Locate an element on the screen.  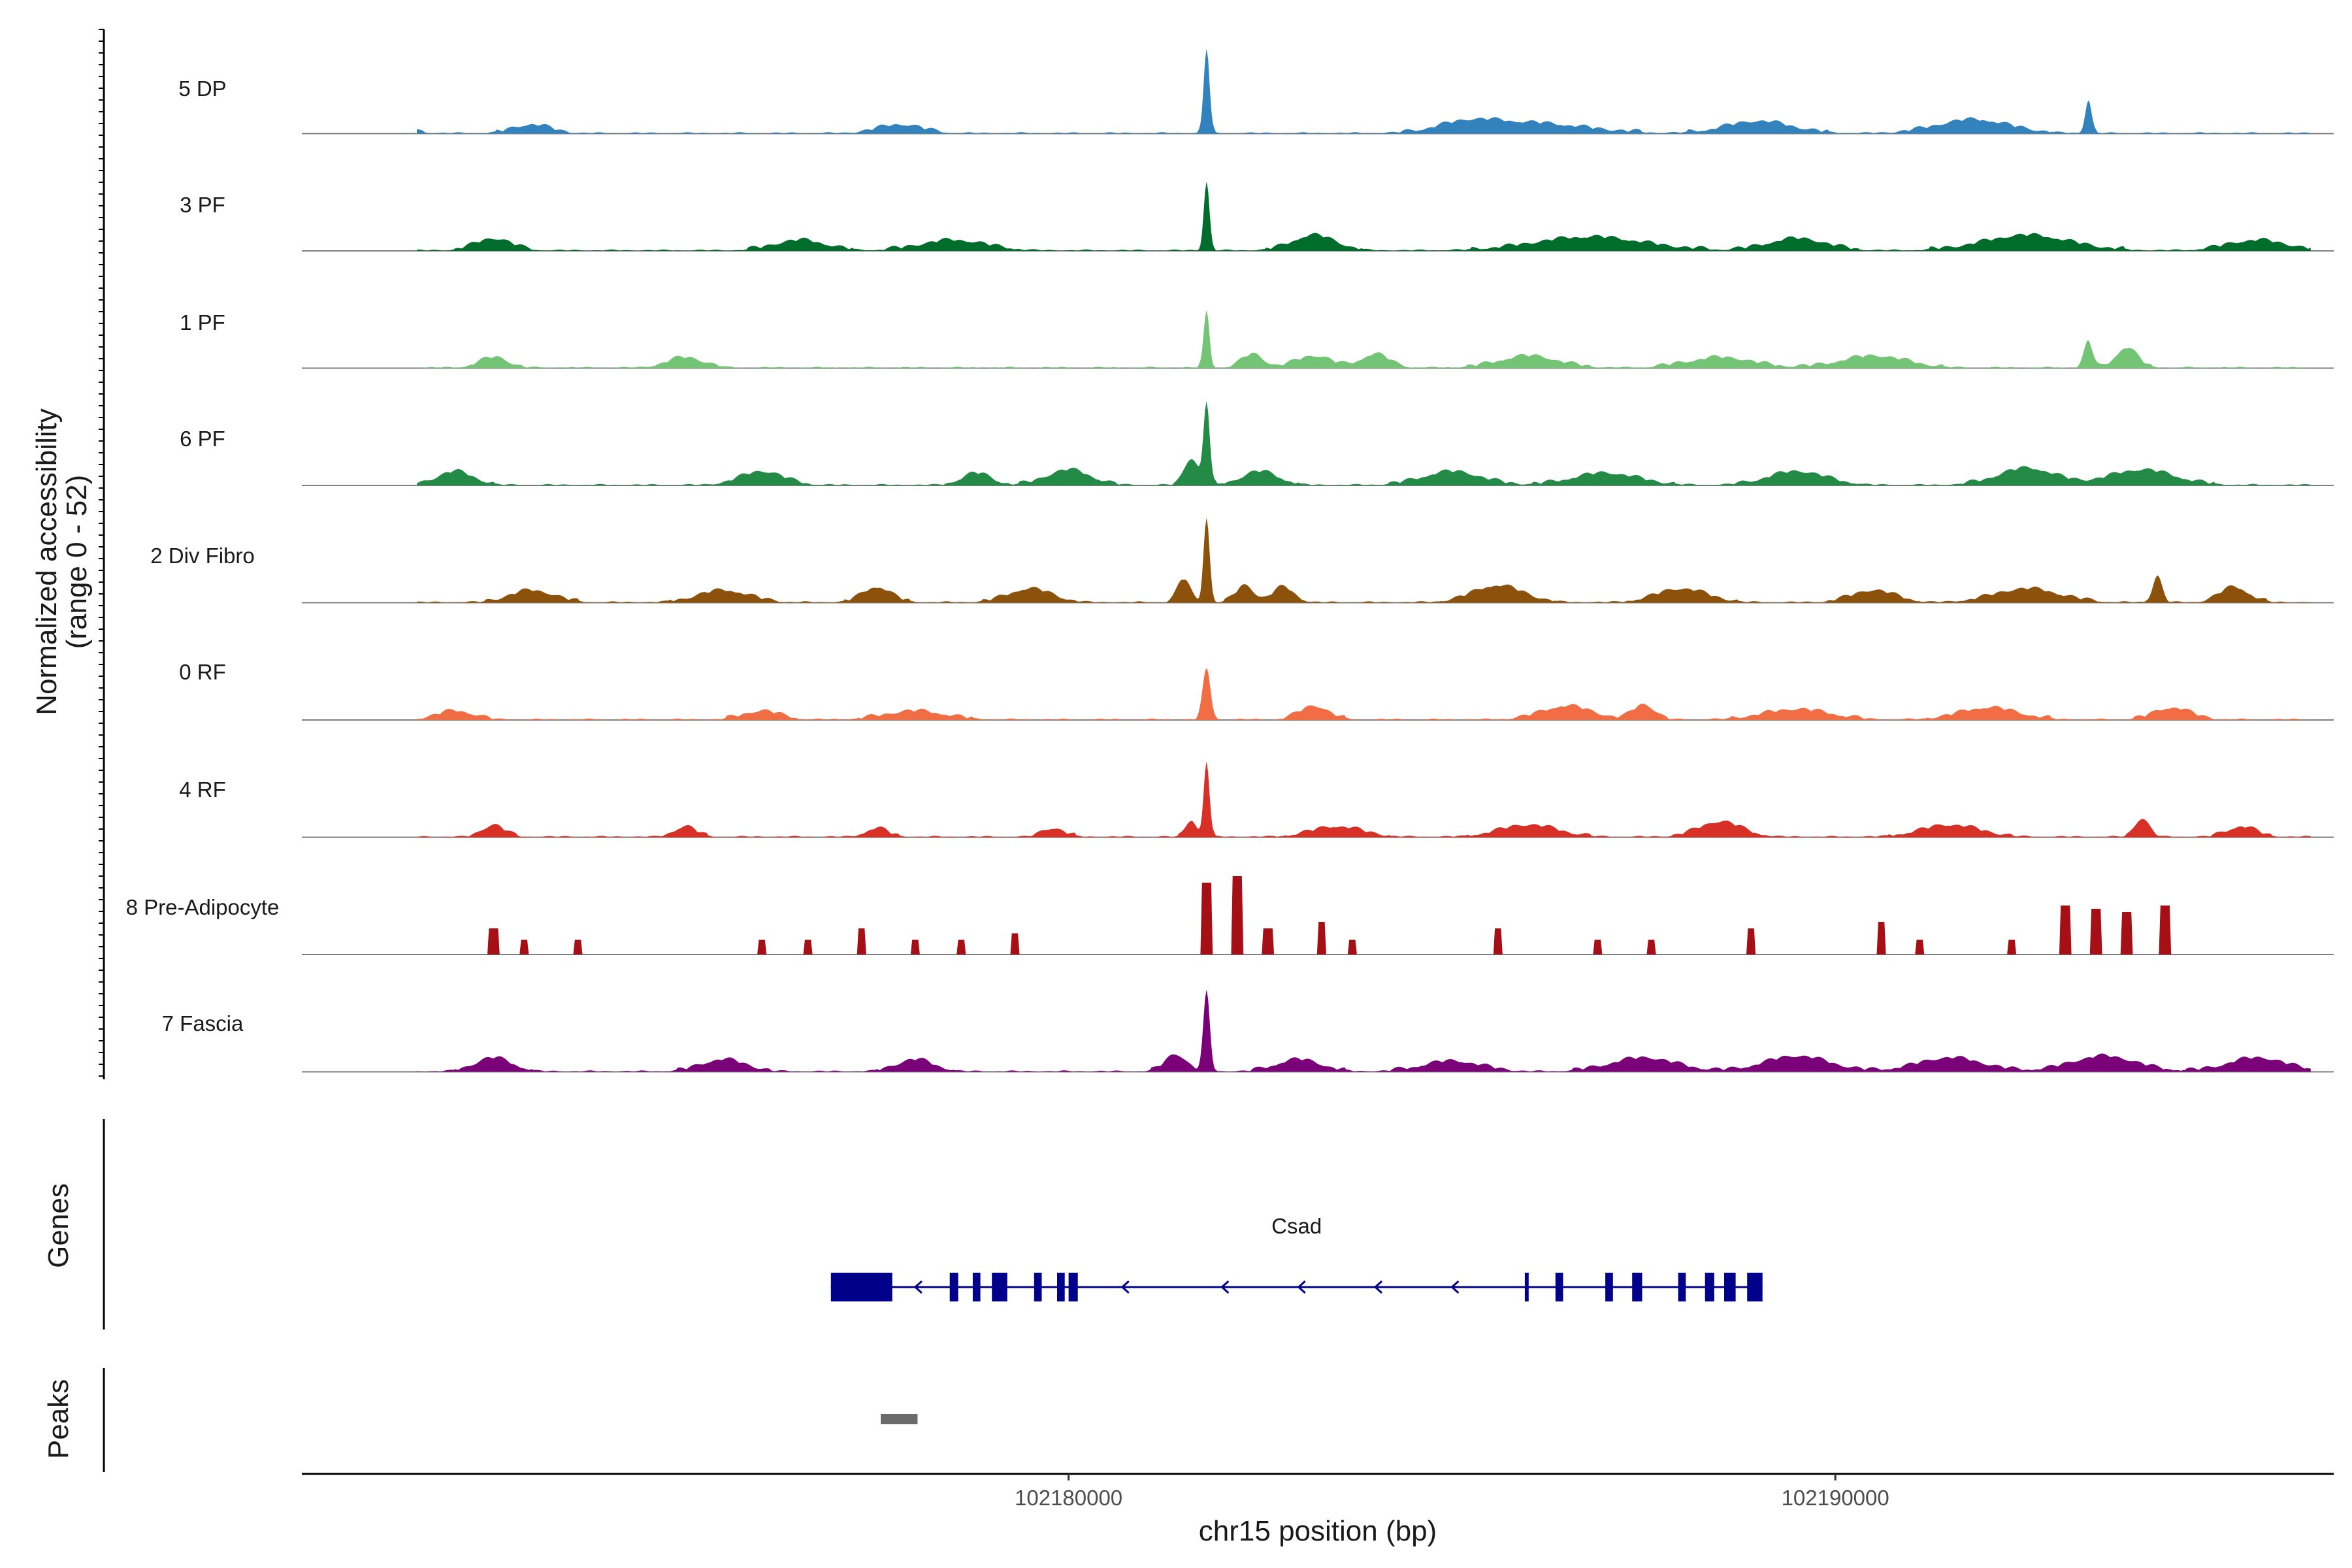
gene-csad: Csad is located at coordinates (1296, 1257).